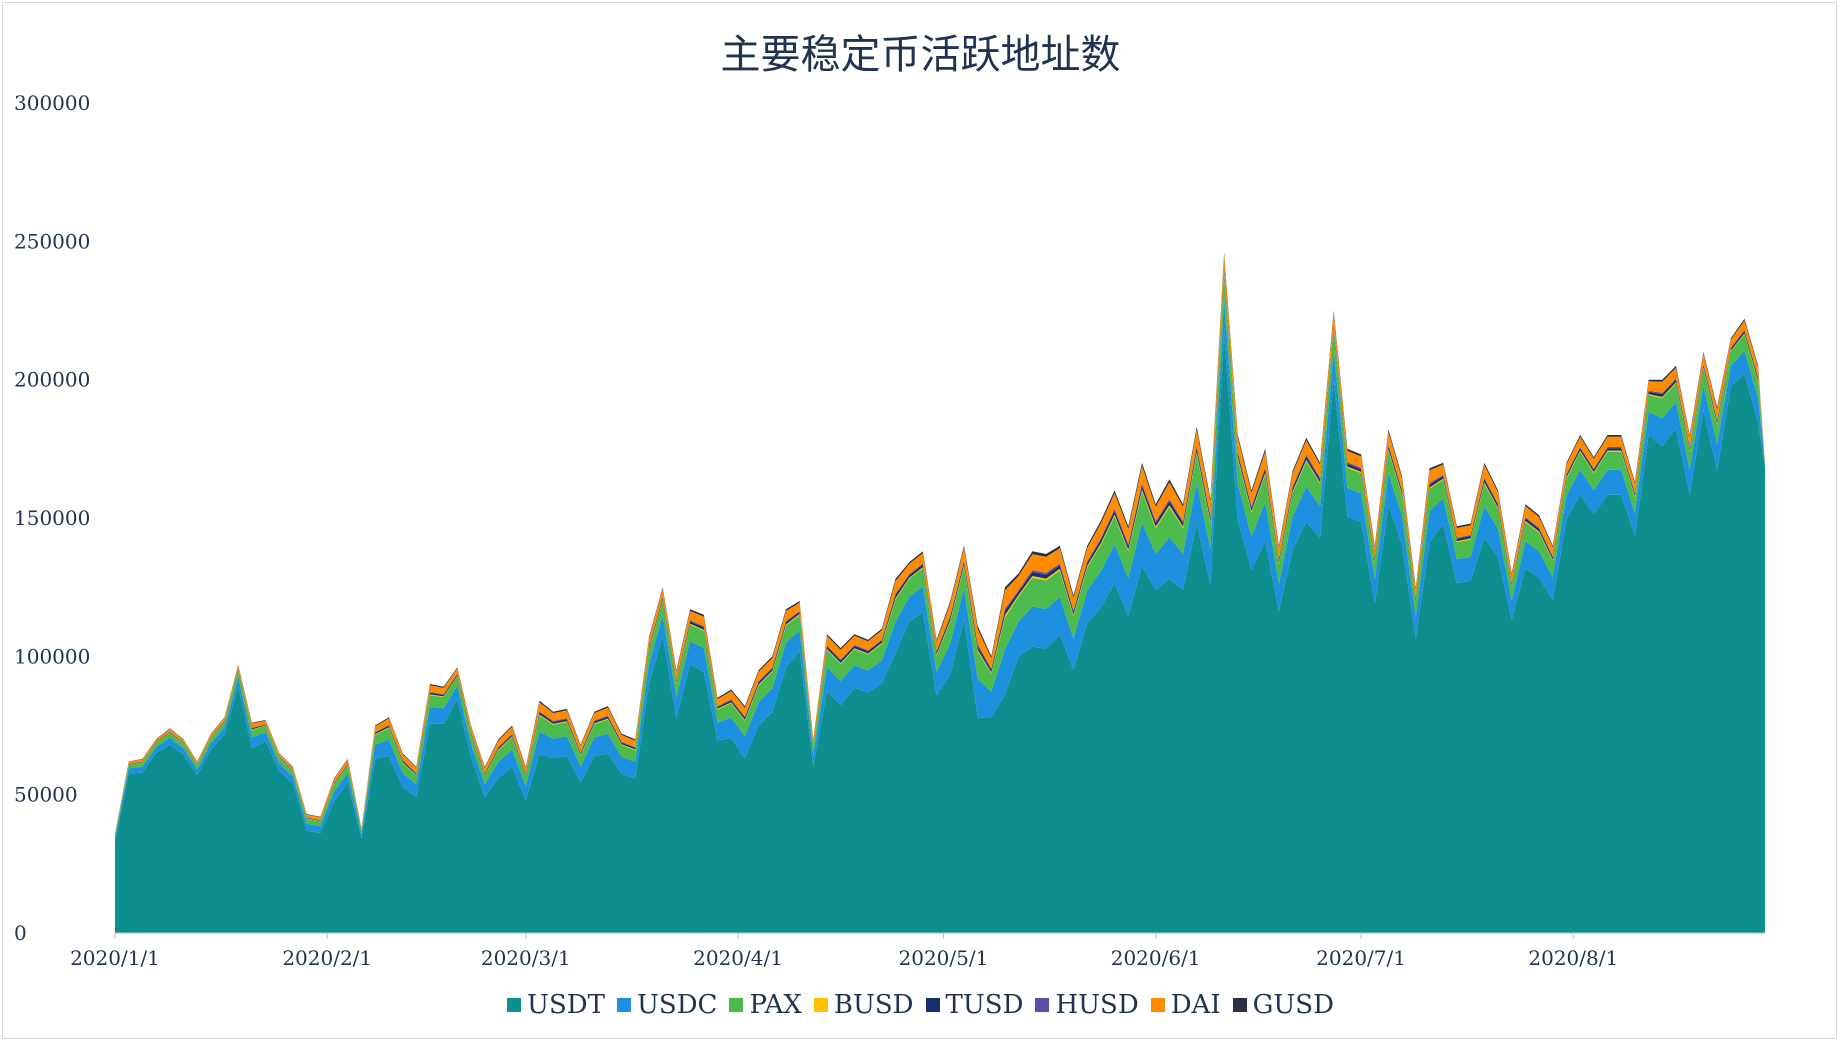  I want to click on legend-item-tusd: TUSD, so click(974, 1005).